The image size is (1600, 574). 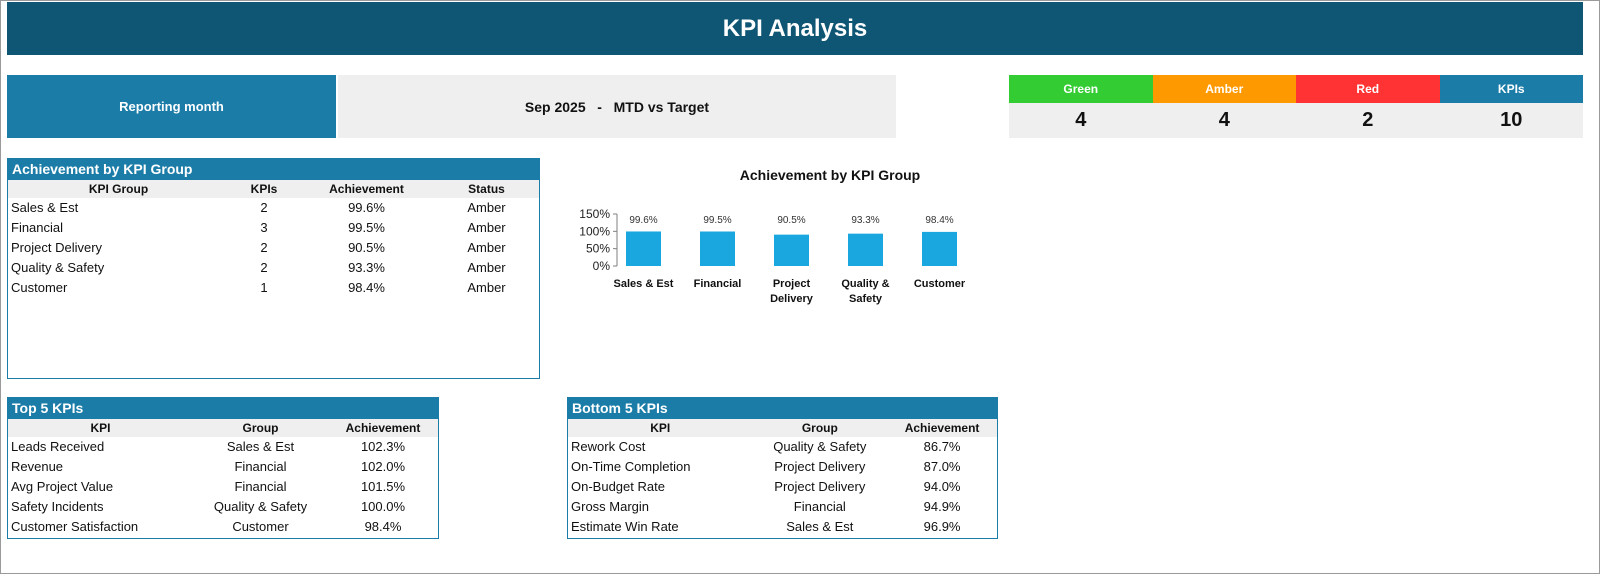 What do you see at coordinates (617, 106) in the screenshot?
I see `reporting-month-value: Sep 2025 - MTD vs Target` at bounding box center [617, 106].